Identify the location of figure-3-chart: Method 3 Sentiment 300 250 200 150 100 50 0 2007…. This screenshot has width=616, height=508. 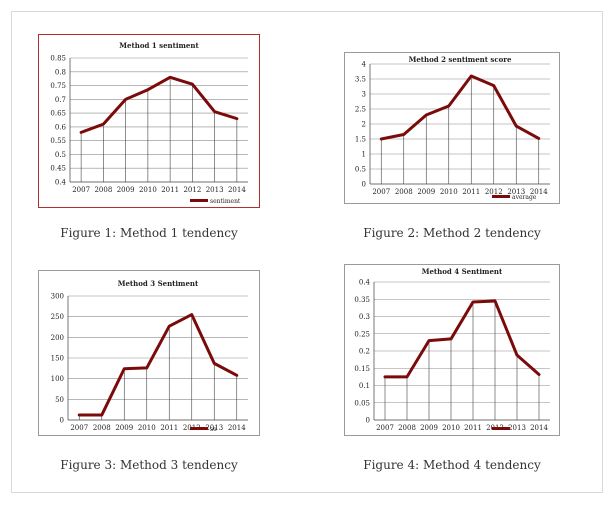
(149, 353).